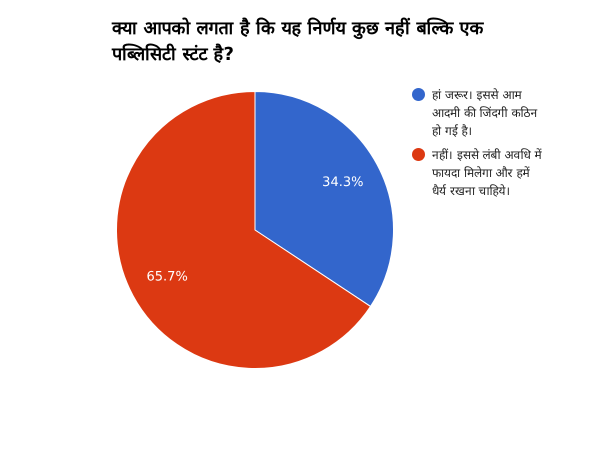  What do you see at coordinates (487, 173) in the screenshot?
I see `legend-label: नहीं। इससे लंबी अवधि में फायदा मिलेगा और हमें धैर्य रखना चाहिये।` at bounding box center [487, 173].